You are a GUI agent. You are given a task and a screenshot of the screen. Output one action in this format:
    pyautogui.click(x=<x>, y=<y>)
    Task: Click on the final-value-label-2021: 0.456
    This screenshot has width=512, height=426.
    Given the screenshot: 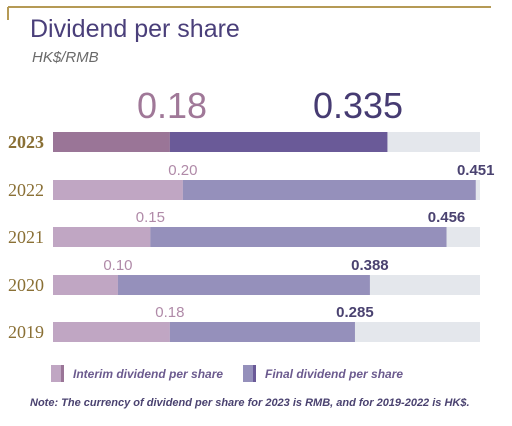 What is the action you would take?
    pyautogui.click(x=447, y=217)
    